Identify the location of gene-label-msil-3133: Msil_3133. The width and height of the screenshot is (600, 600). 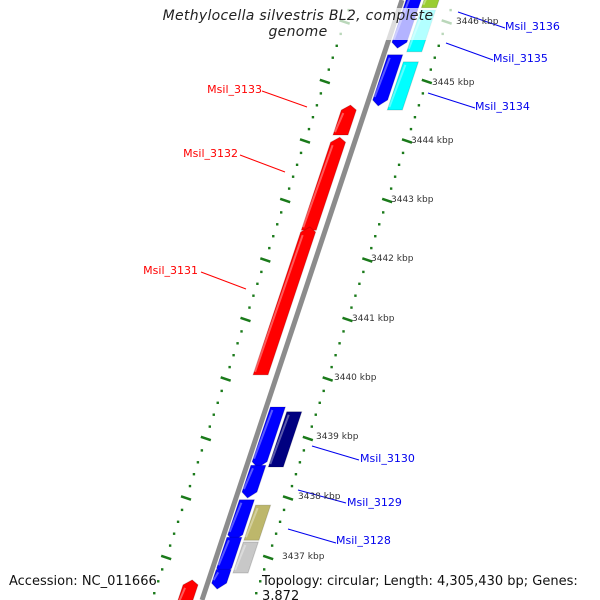
(234, 89).